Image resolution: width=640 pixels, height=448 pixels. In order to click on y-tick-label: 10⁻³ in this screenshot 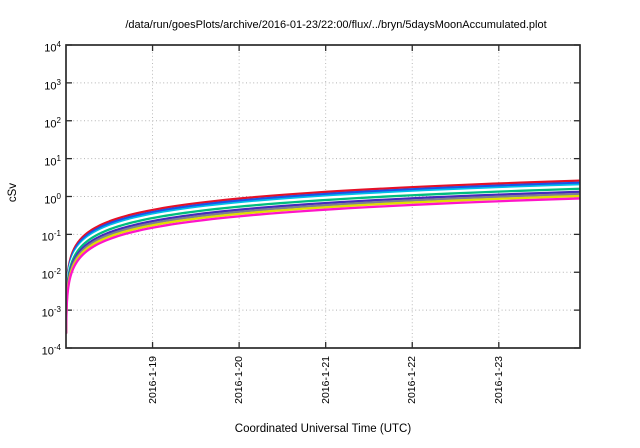, I will do `click(51, 312)`.